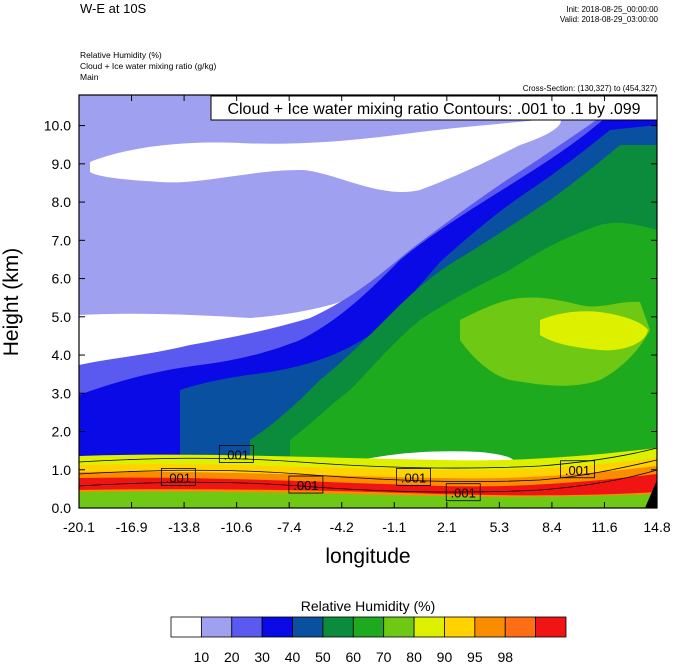 This screenshot has width=674, height=667. I want to click on colorbar-label: 10, so click(202, 657).